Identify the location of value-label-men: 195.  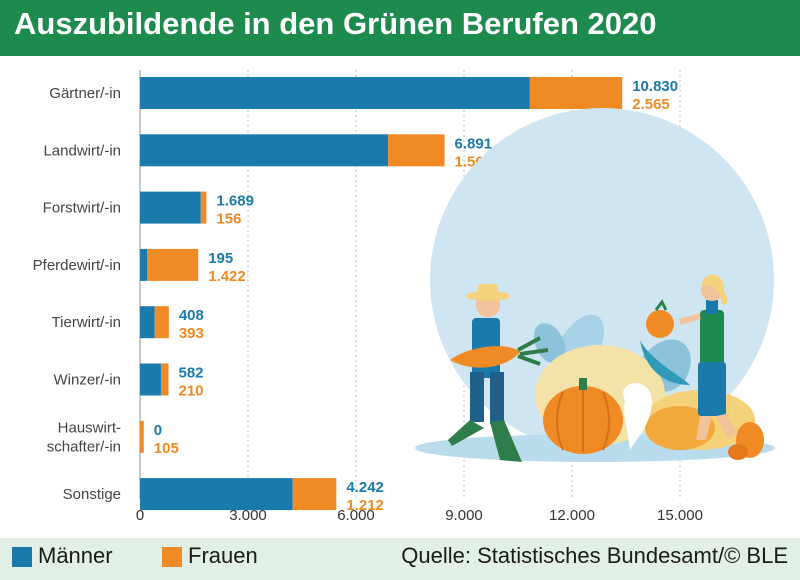
(220, 258).